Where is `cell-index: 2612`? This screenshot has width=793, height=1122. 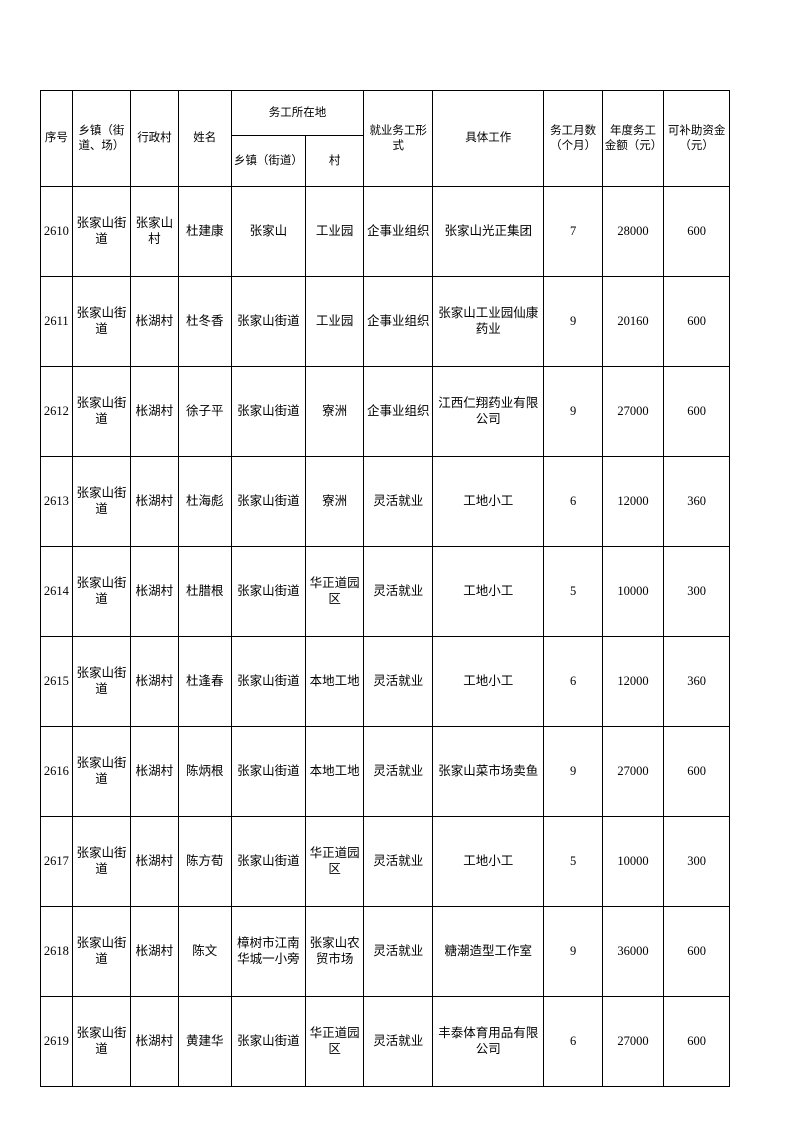 cell-index: 2612 is located at coordinates (56, 411).